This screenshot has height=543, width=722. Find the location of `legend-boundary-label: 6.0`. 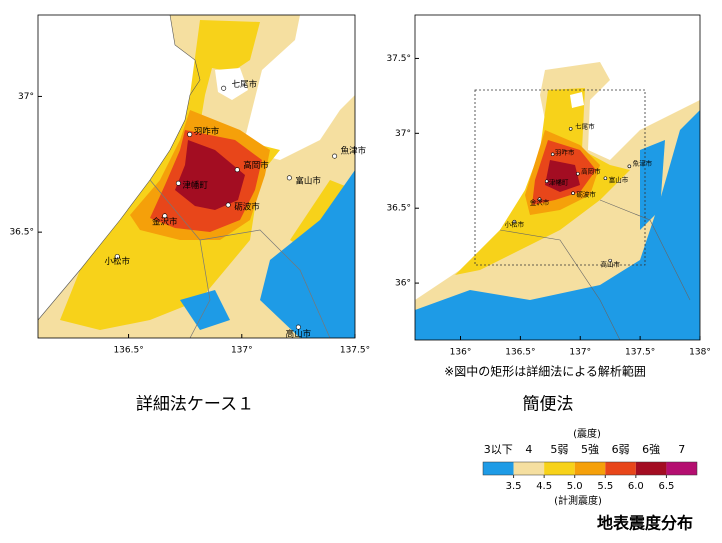

legend-boundary-label: 6.0 is located at coordinates (636, 486).